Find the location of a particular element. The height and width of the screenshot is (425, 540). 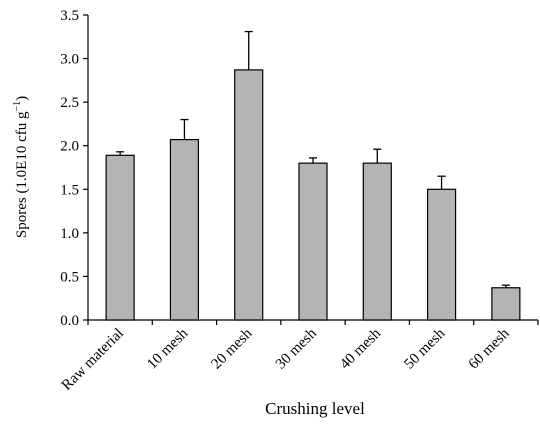

x-tick-label: Raw material is located at coordinates (93, 360).